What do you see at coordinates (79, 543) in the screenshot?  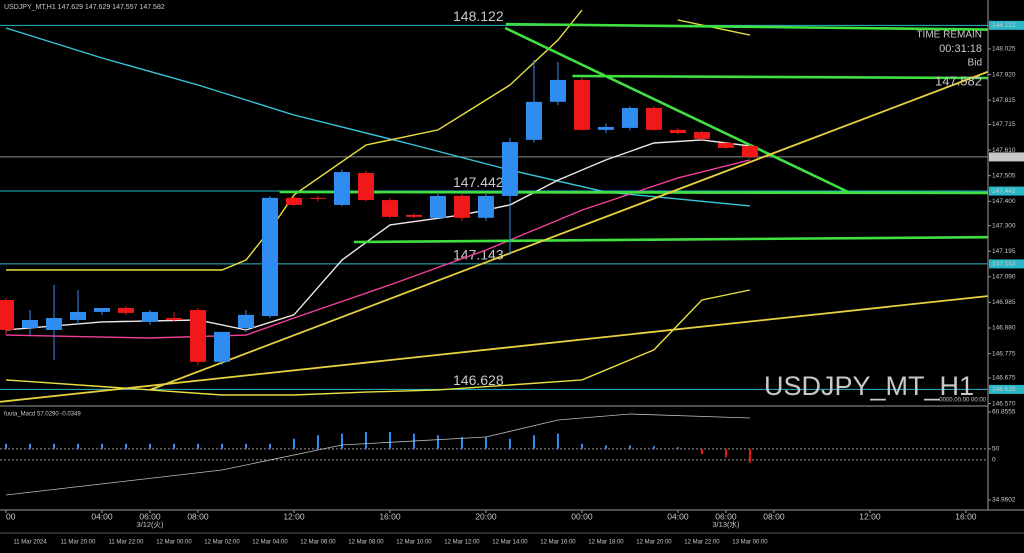 I see `server-time-label: 11 Mar 20:00` at bounding box center [79, 543].